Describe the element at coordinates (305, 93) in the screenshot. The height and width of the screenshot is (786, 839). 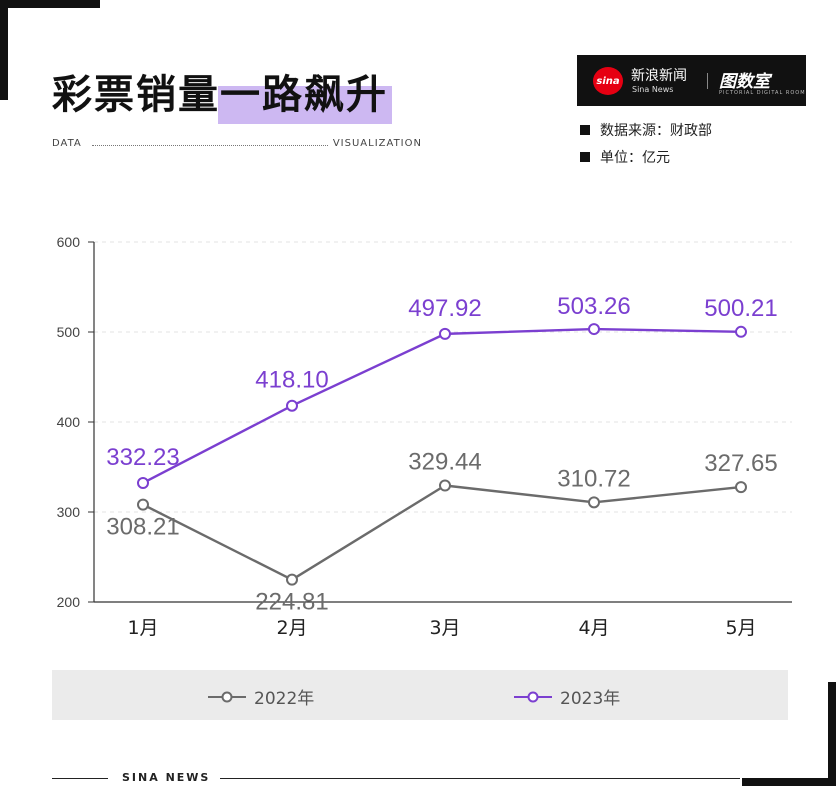
I see `title-part-2-highlighted: 一路飙升` at that location.